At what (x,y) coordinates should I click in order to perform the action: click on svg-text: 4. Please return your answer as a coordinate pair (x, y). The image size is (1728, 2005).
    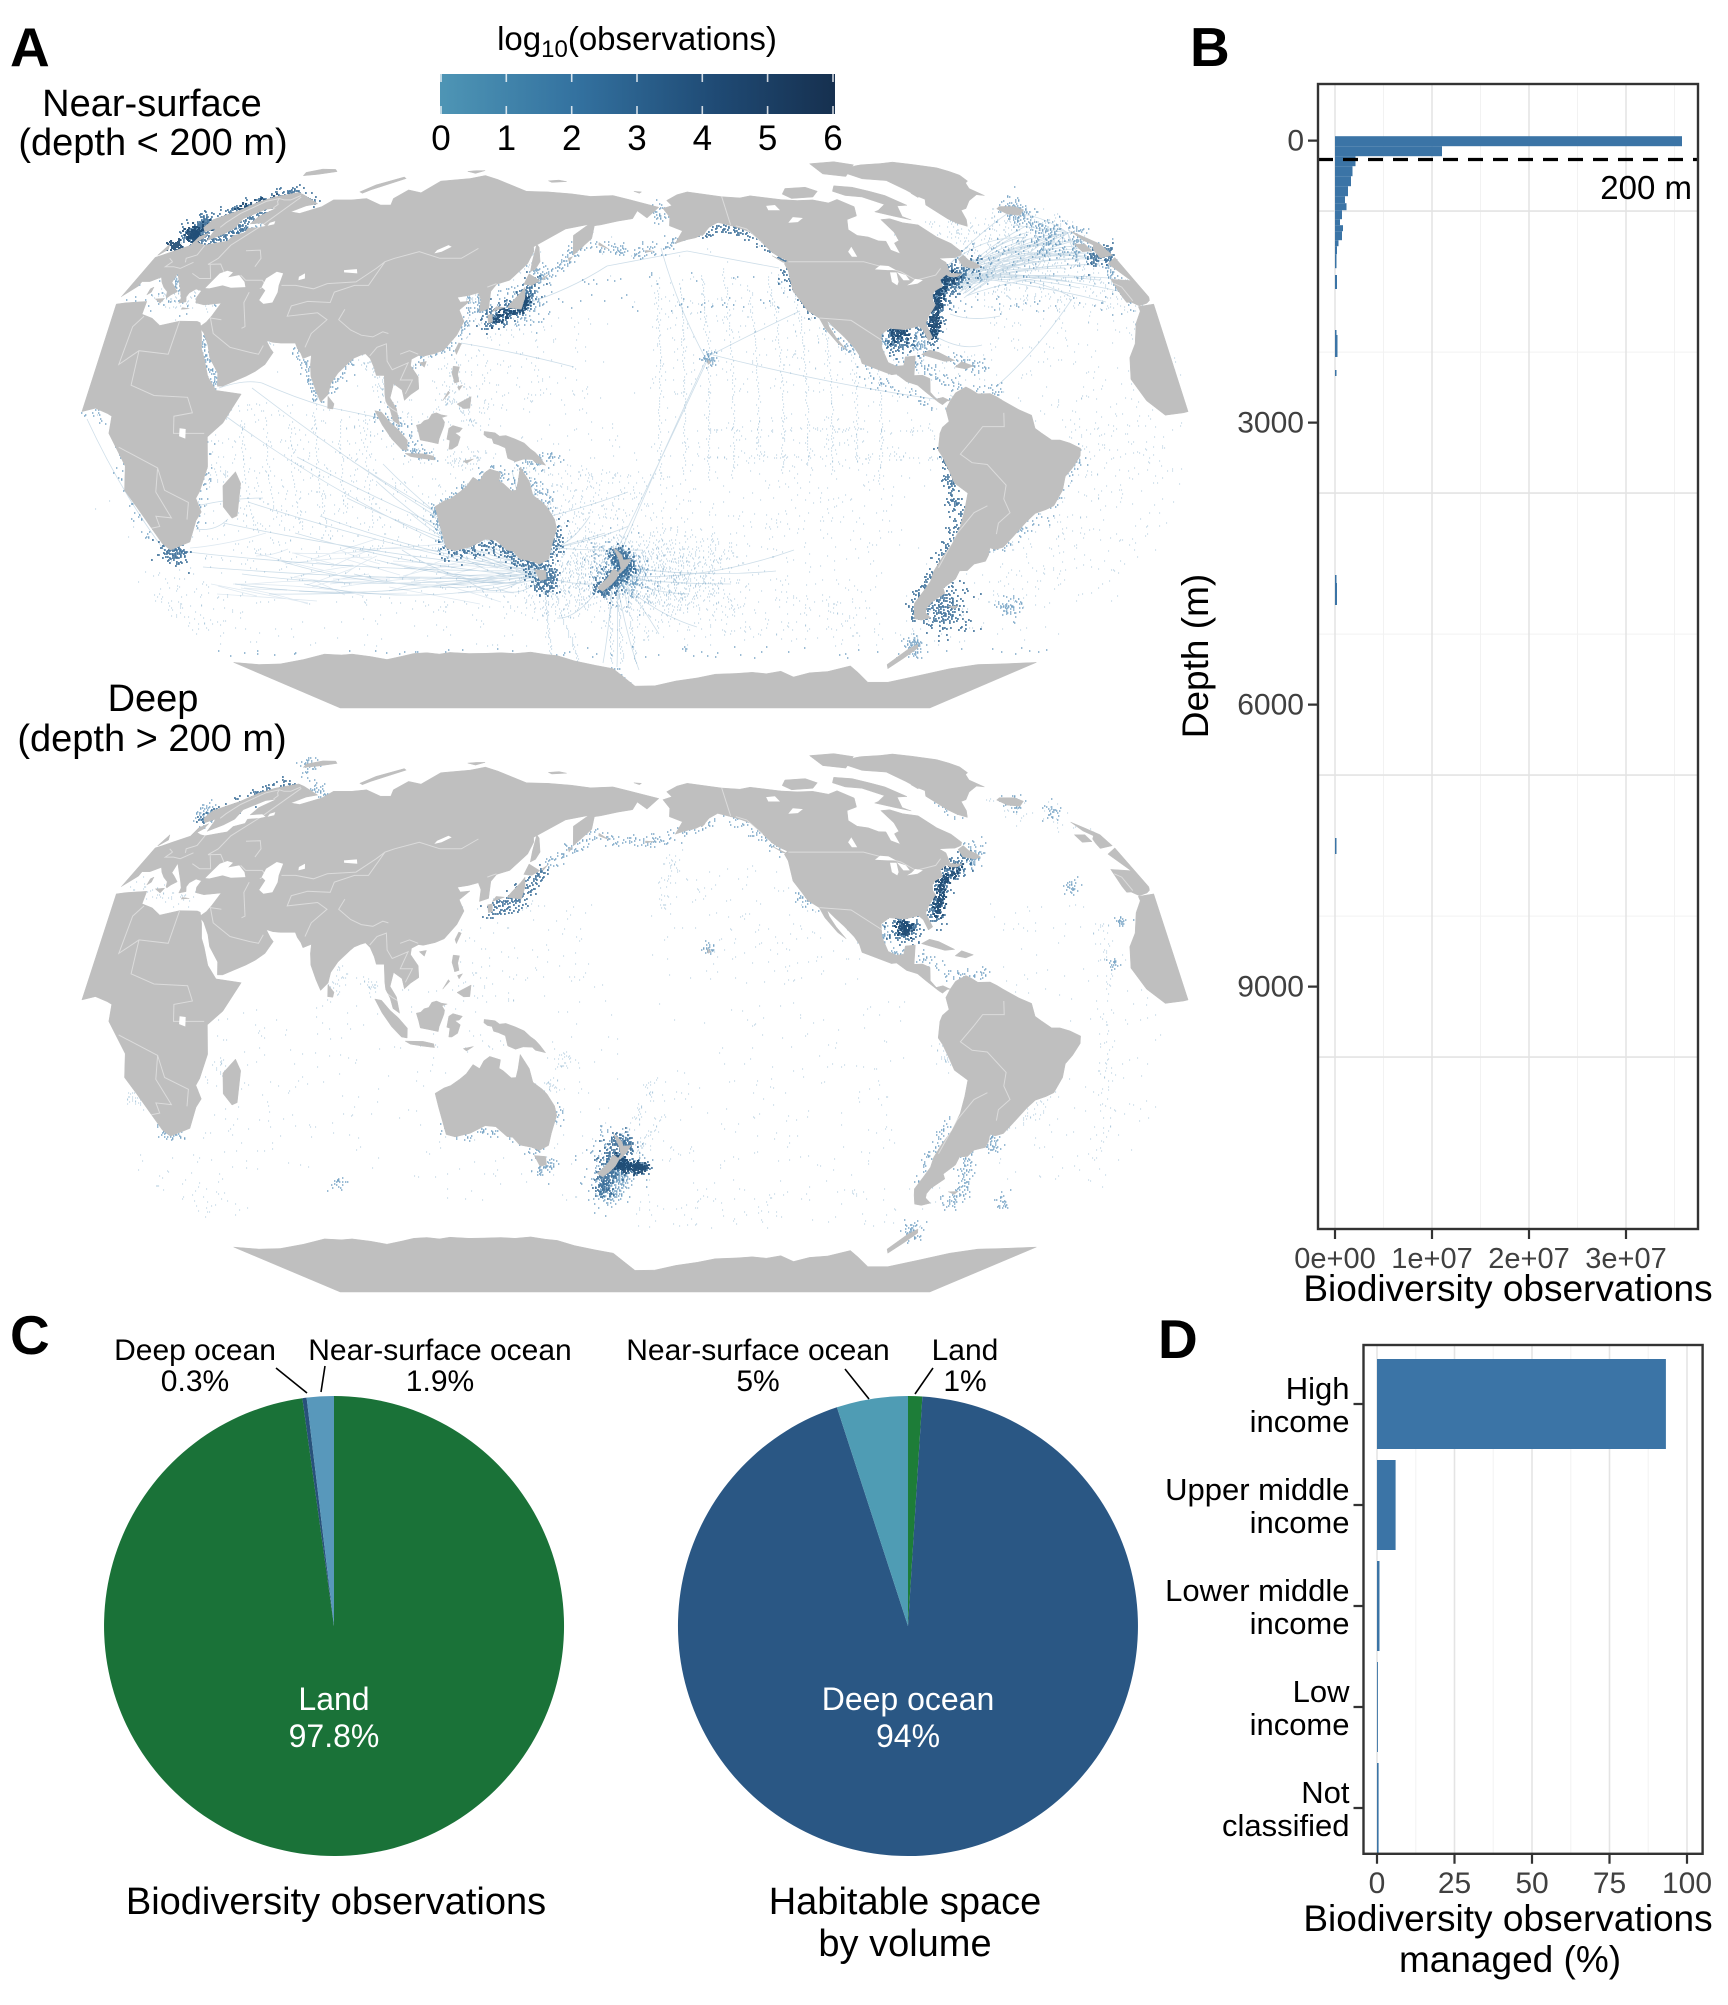
    Looking at the image, I should click on (702, 138).